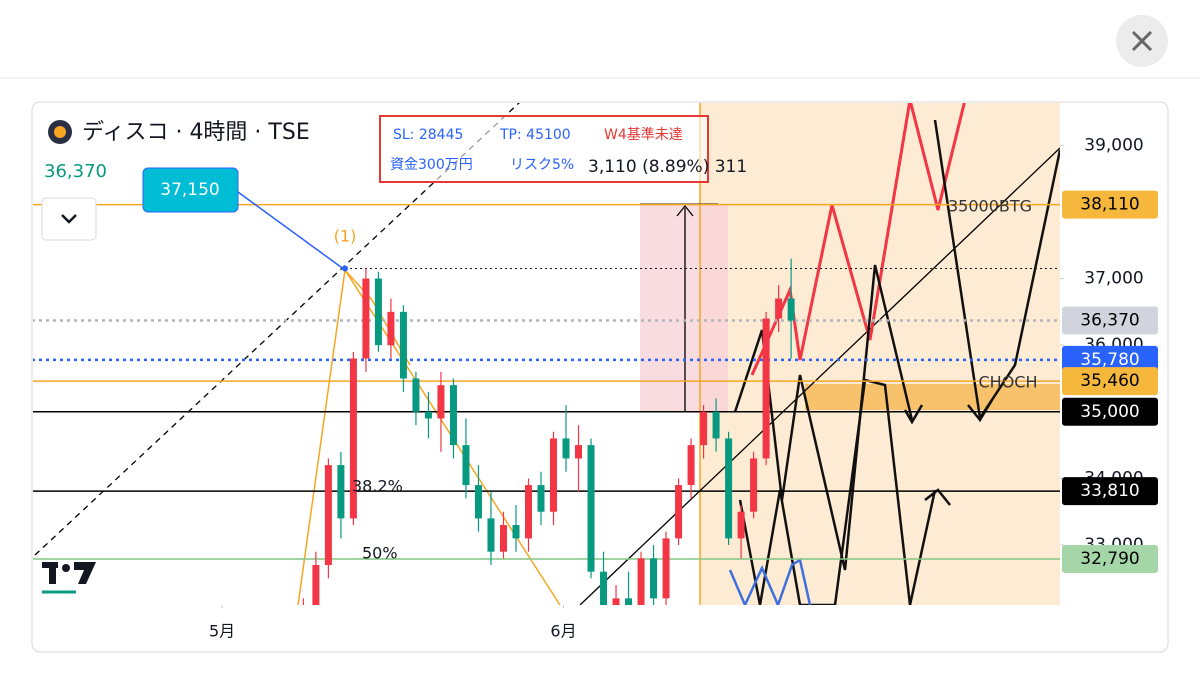  What do you see at coordinates (932, 397) in the screenshot?
I see `target-band` at bounding box center [932, 397].